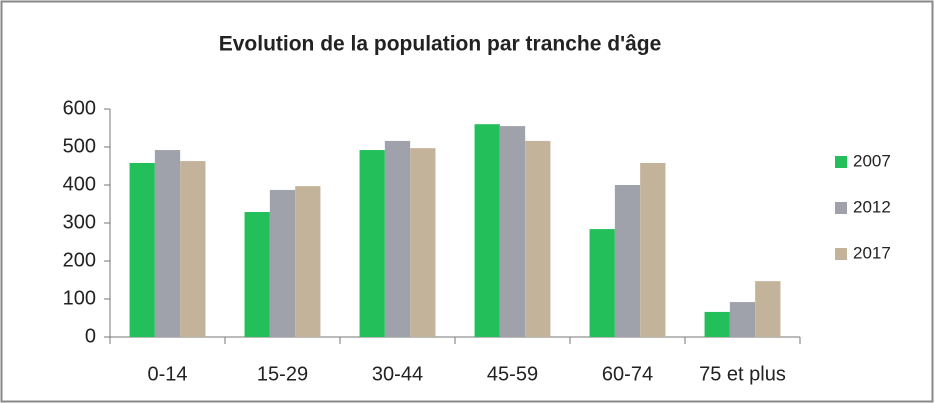  I want to click on y-tick-label: 600, so click(79, 108).